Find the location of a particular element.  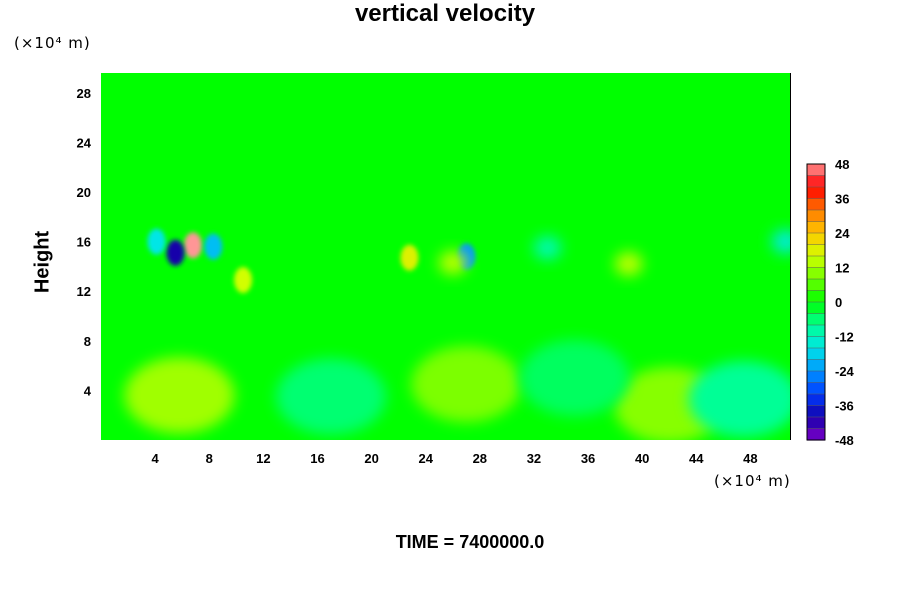

colorbar-tick-label: 0 is located at coordinates (838, 302).